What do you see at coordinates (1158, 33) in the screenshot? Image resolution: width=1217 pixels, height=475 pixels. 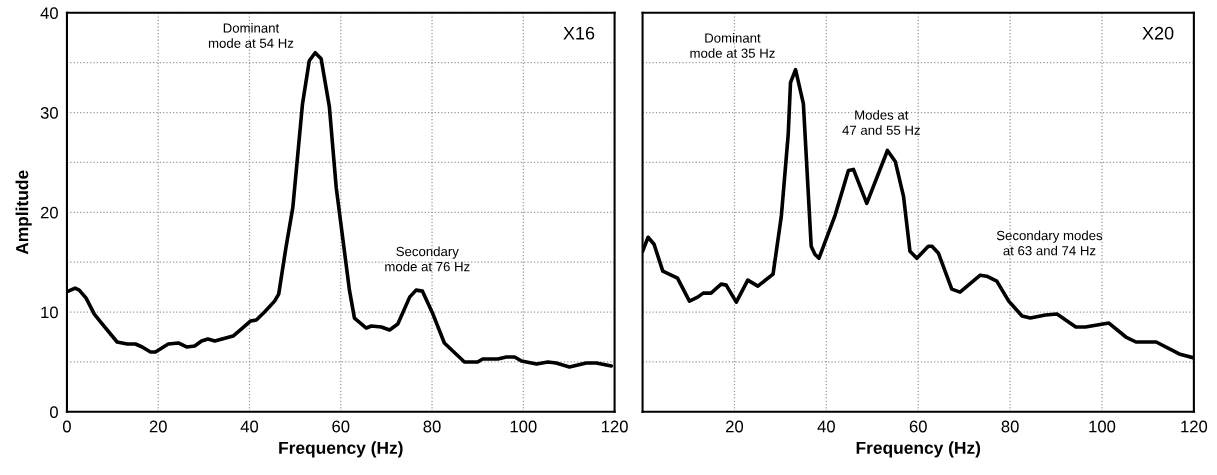 I see `text: X20` at bounding box center [1158, 33].